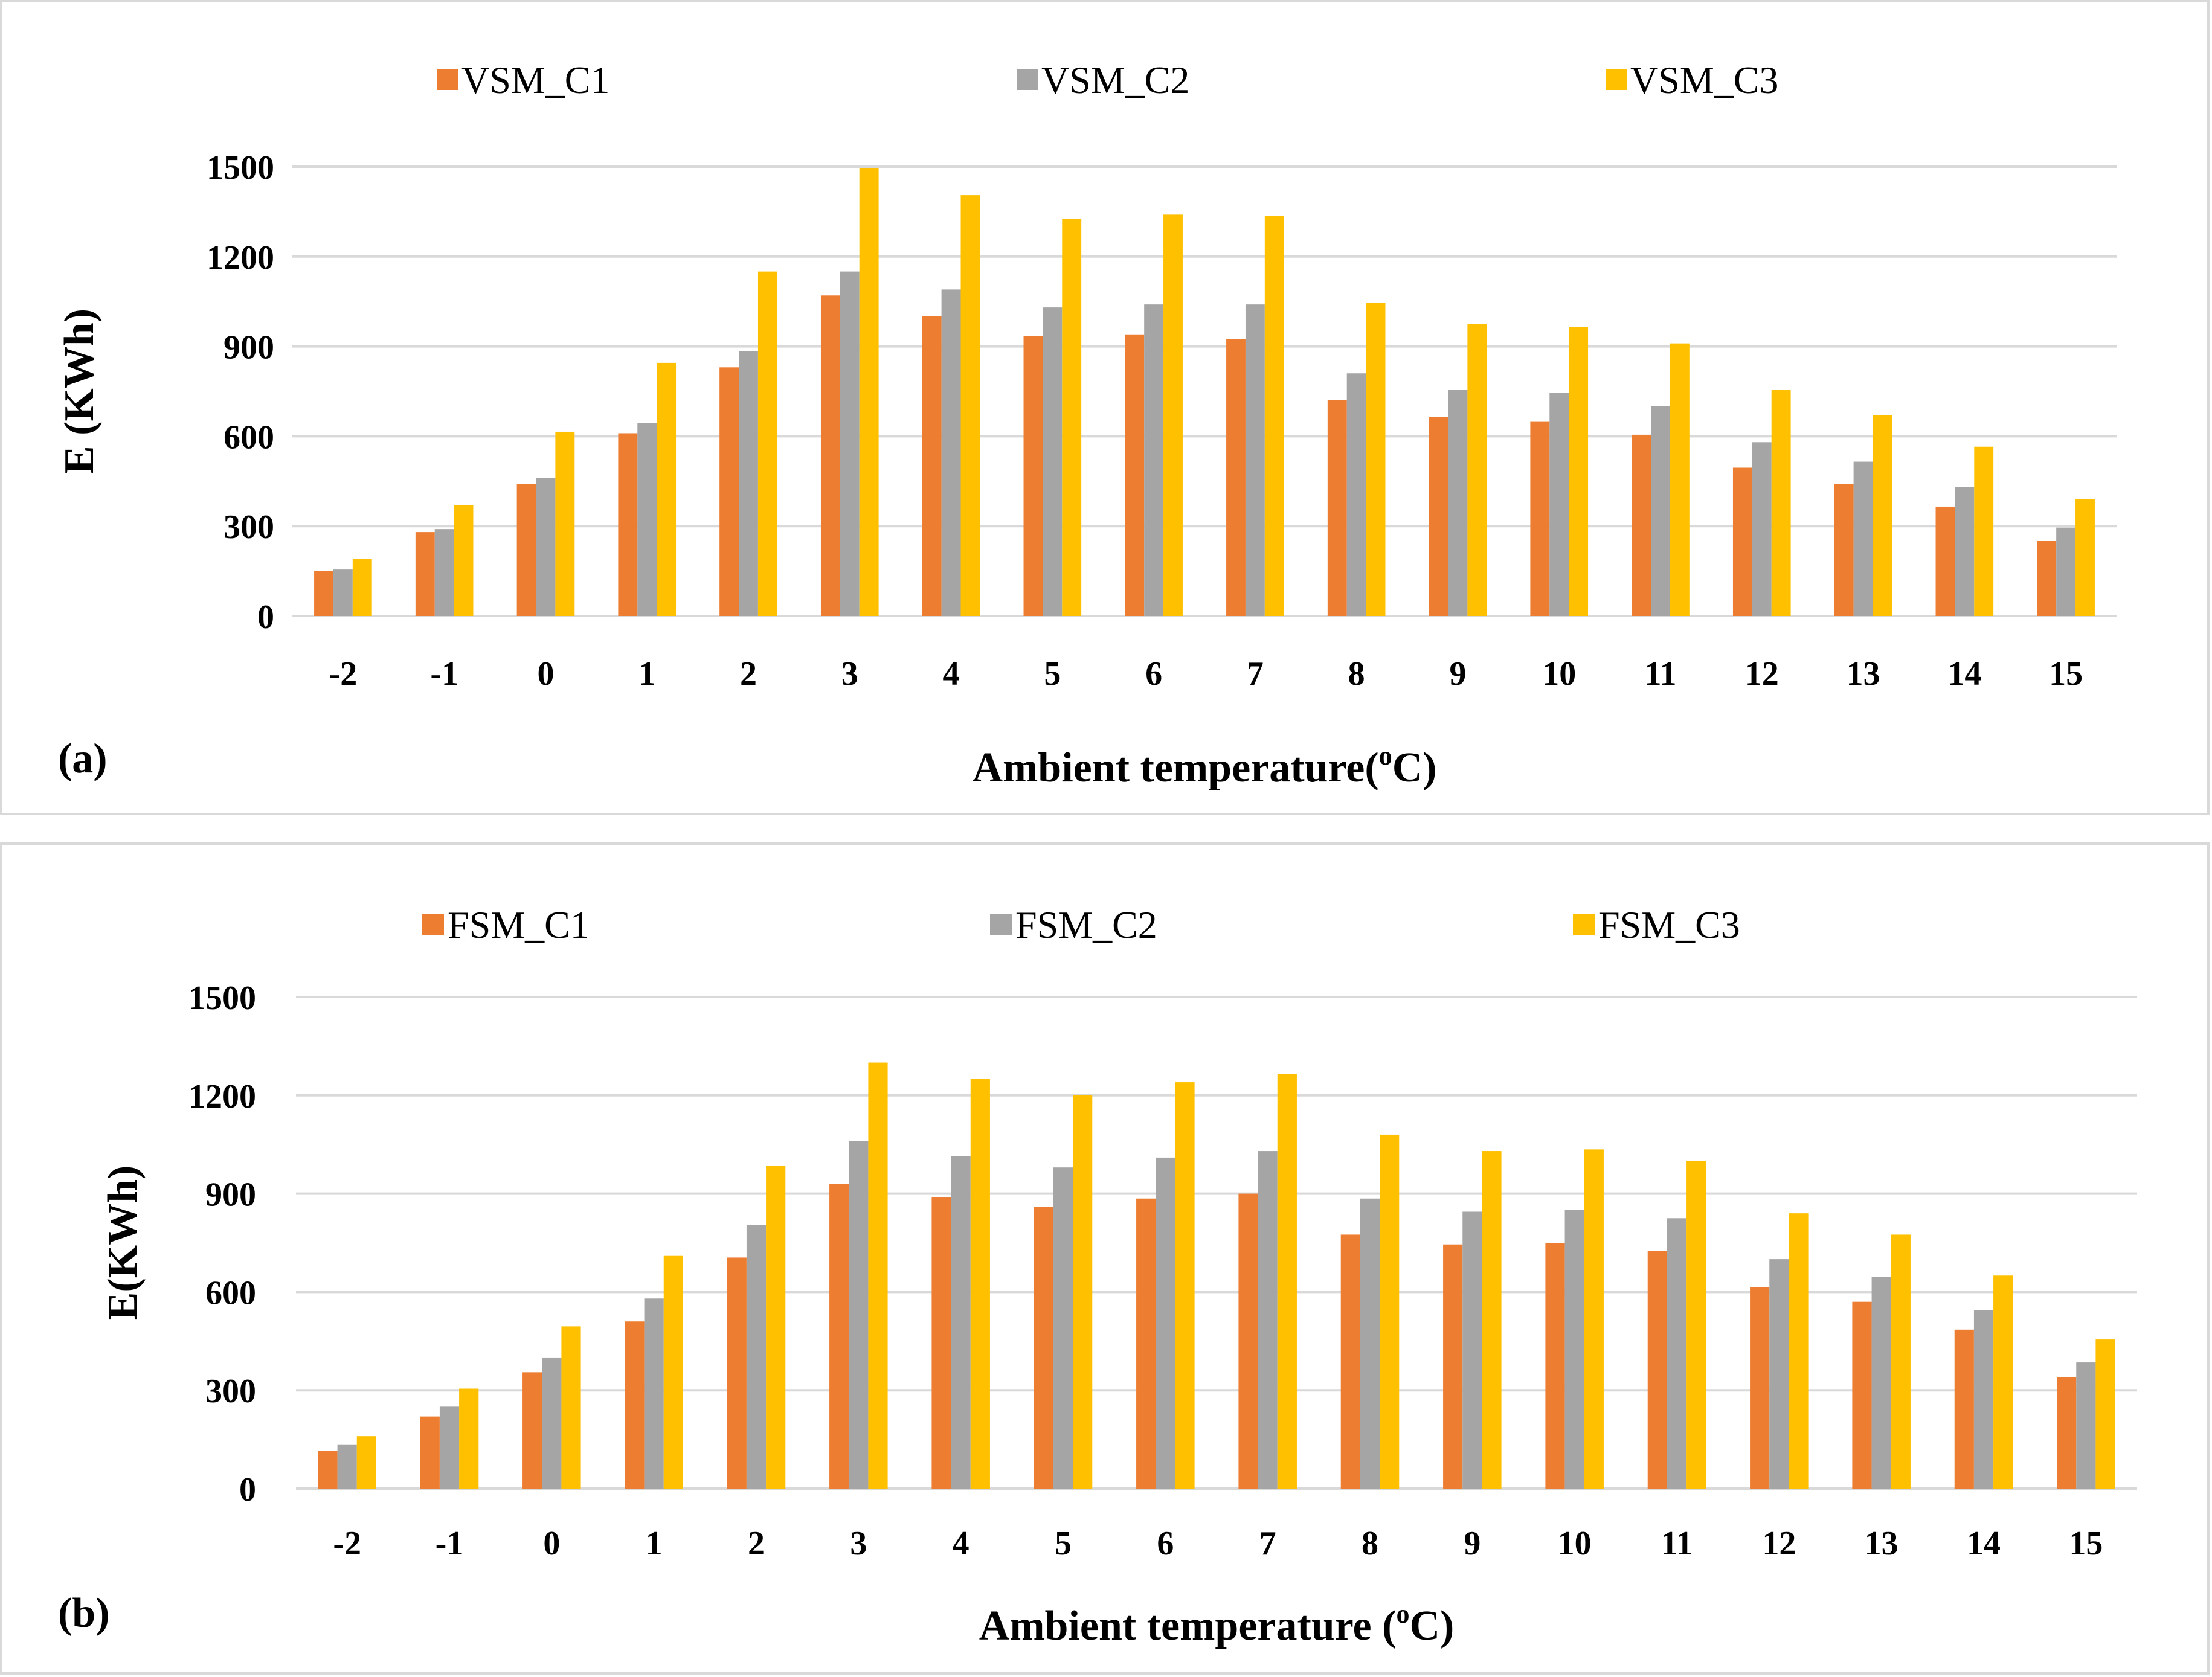 This screenshot has width=2212, height=1677. I want to click on chart-a-legend-label: VSM_C2, so click(1115, 80).